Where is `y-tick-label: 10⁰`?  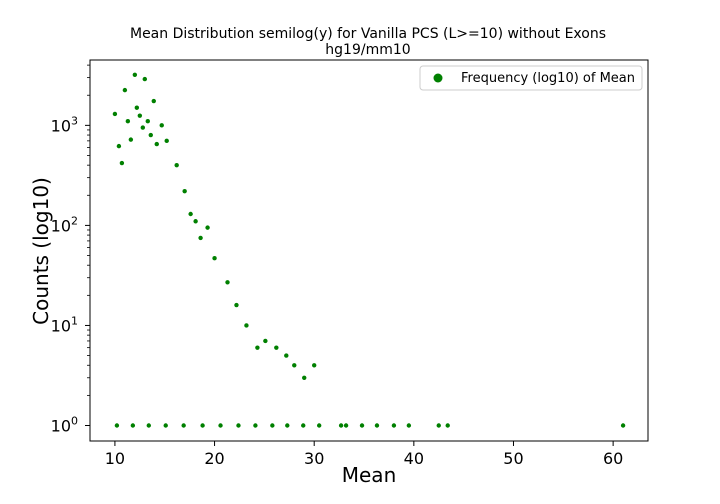 y-tick-label: 10⁰ is located at coordinates (64, 425).